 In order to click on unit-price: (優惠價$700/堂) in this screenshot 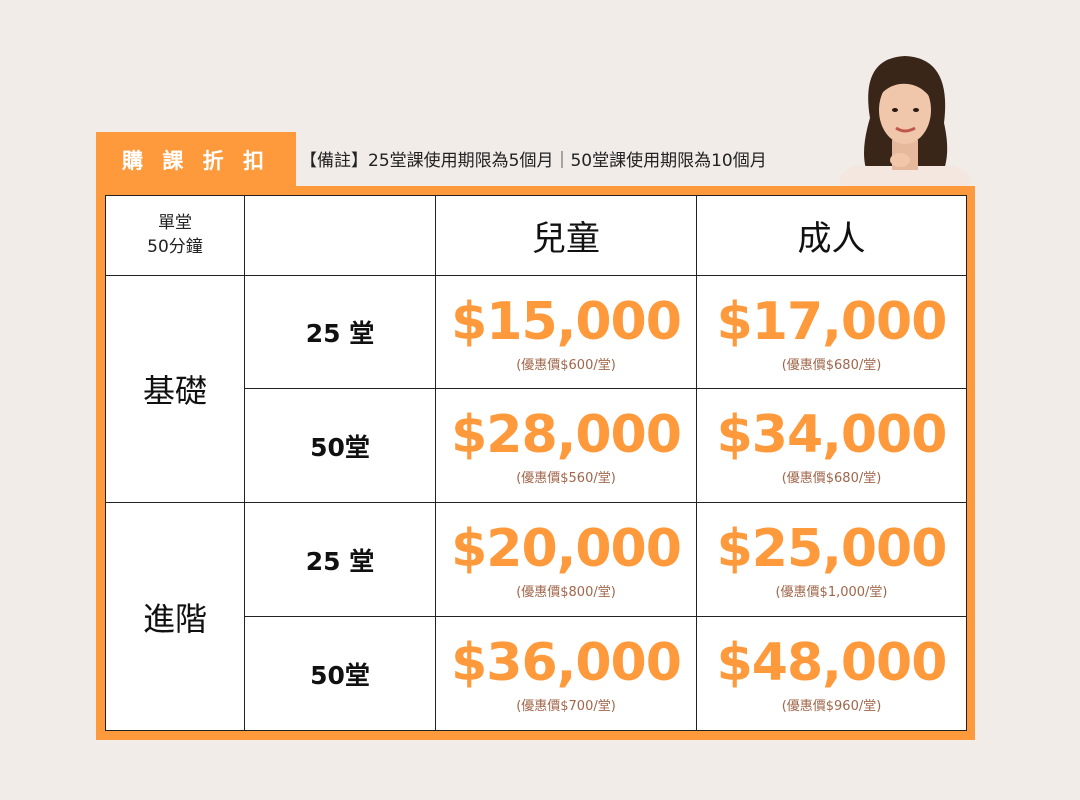, I will do `click(566, 707)`.